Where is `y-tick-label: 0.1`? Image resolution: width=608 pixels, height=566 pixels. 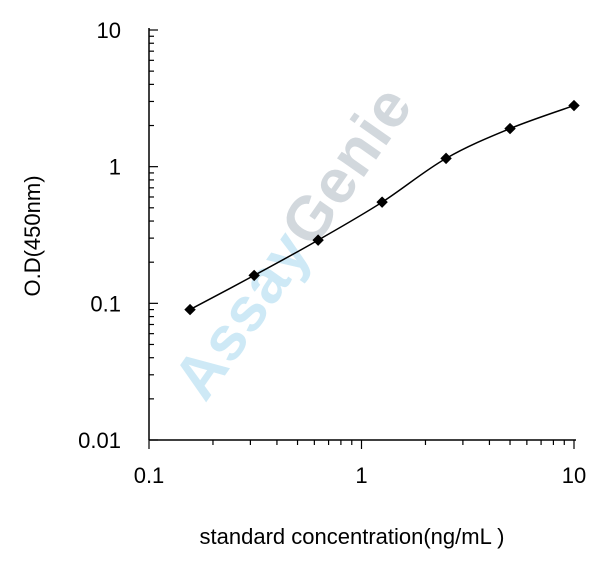 y-tick-label: 0.1 is located at coordinates (105, 303).